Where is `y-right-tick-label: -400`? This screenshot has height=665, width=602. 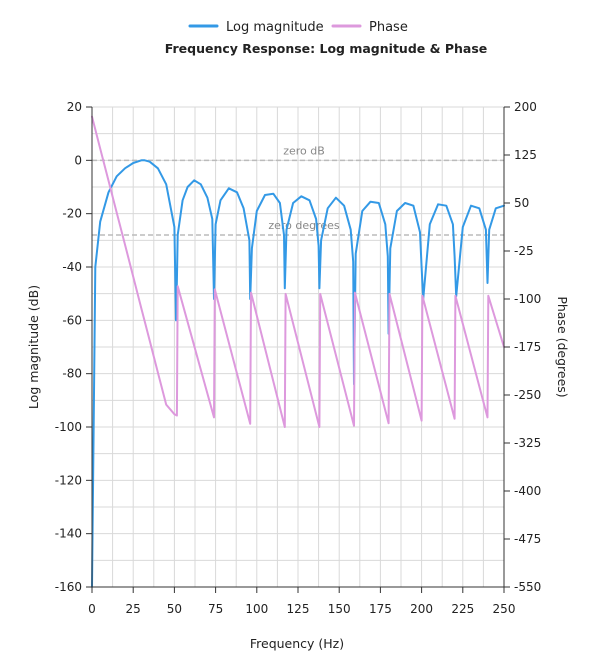 y-right-tick-label: -400 is located at coordinates (527, 491).